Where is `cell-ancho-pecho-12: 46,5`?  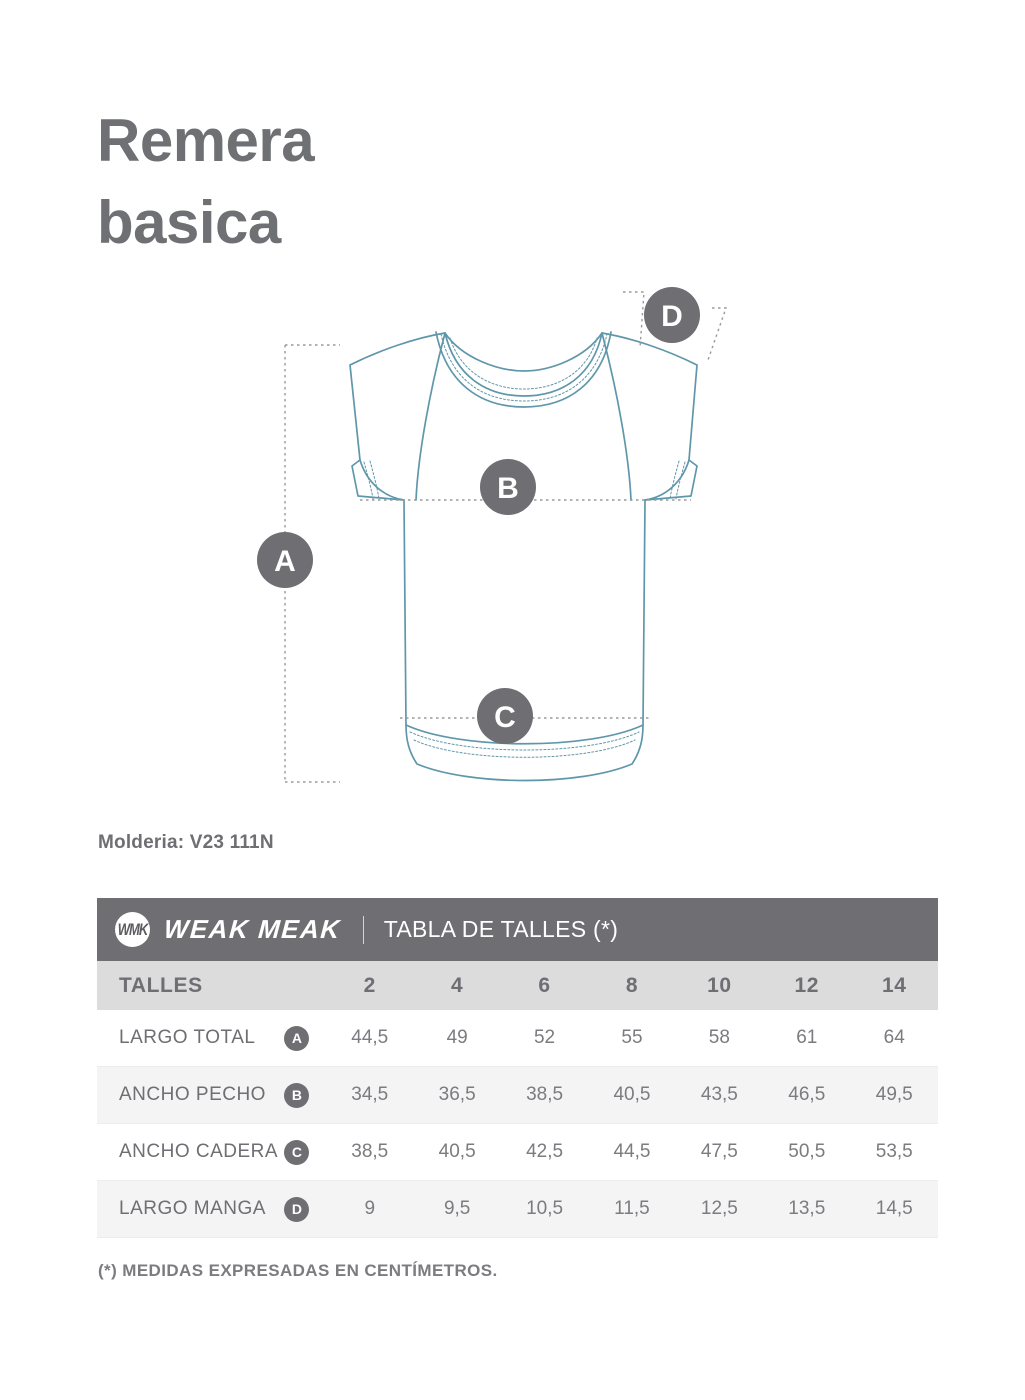
cell-ancho-pecho-12: 46,5 is located at coordinates (807, 1095).